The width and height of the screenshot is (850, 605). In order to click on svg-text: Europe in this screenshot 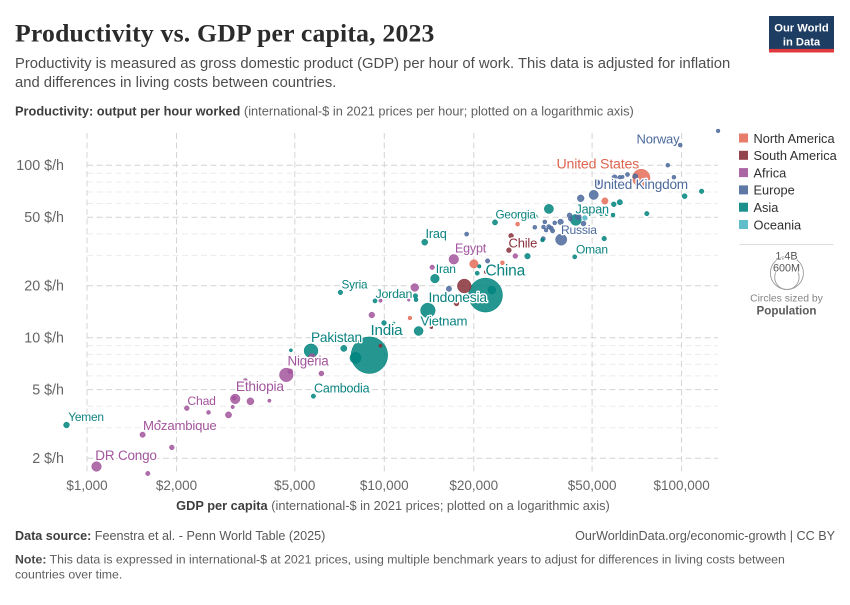, I will do `click(774, 190)`.